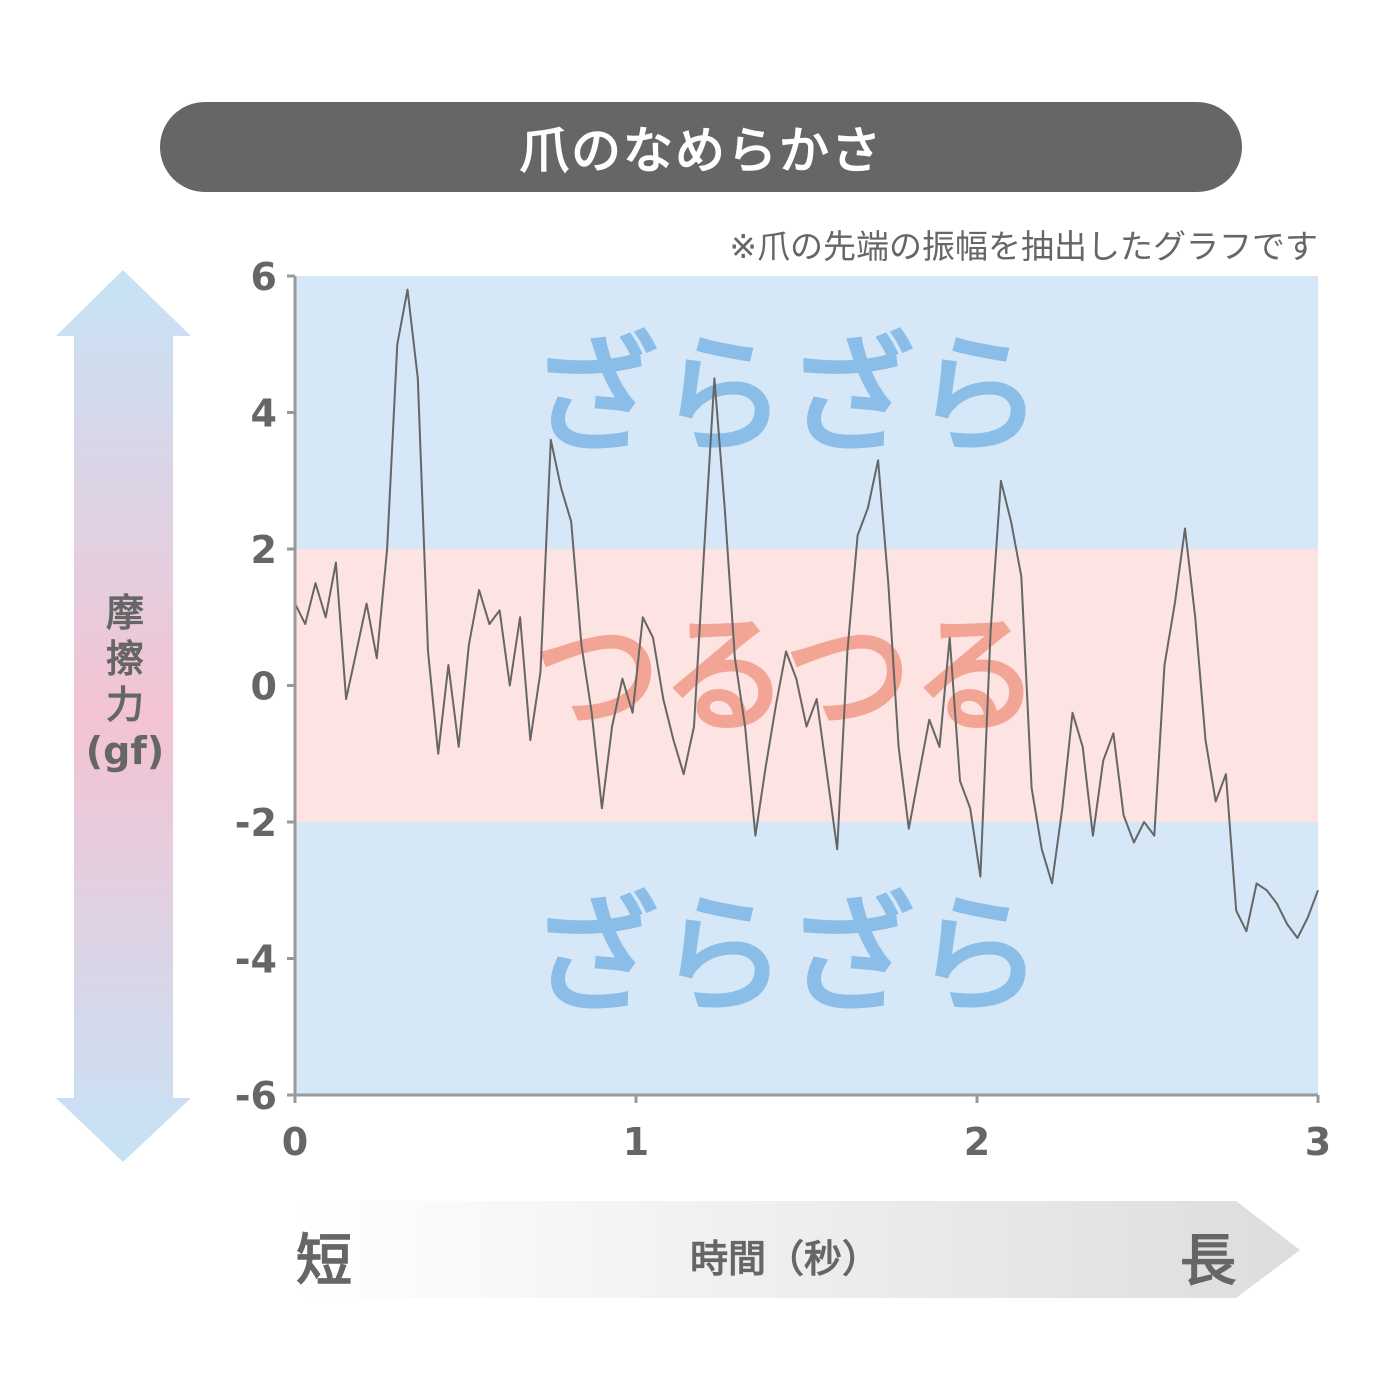 The width and height of the screenshot is (1400, 1400). I want to click on y-tick-label: -6, so click(256, 1096).